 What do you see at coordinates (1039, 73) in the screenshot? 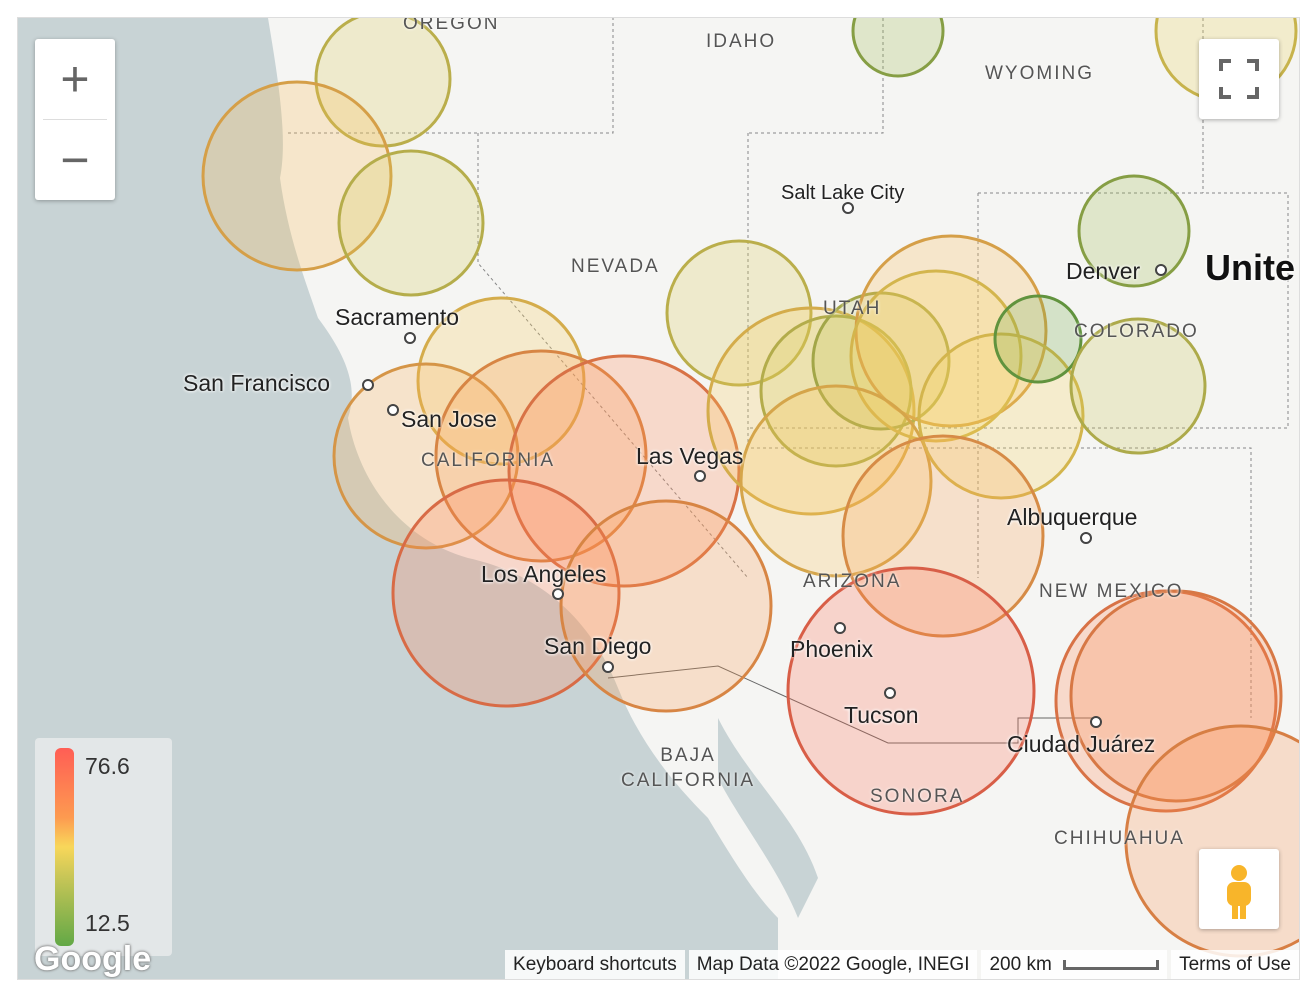
I see `state-label: WYOMING` at bounding box center [1039, 73].